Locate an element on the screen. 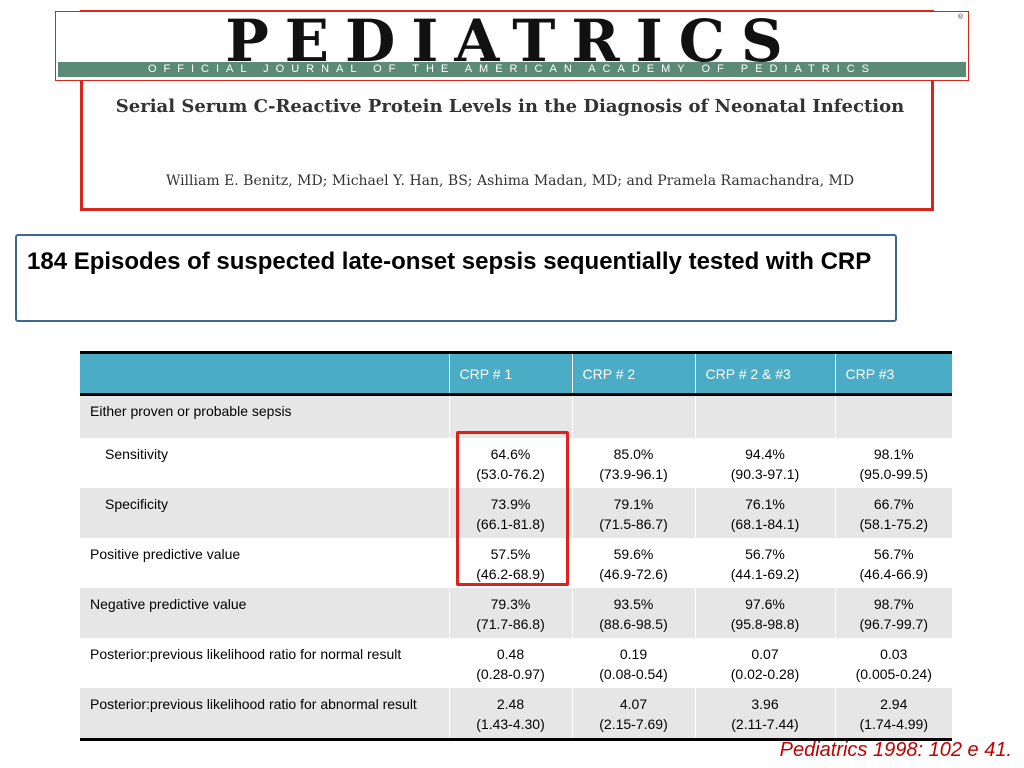 Image resolution: width=1024 pixels, height=768 pixels. header-crp-3: CRP #3 is located at coordinates (893, 373).